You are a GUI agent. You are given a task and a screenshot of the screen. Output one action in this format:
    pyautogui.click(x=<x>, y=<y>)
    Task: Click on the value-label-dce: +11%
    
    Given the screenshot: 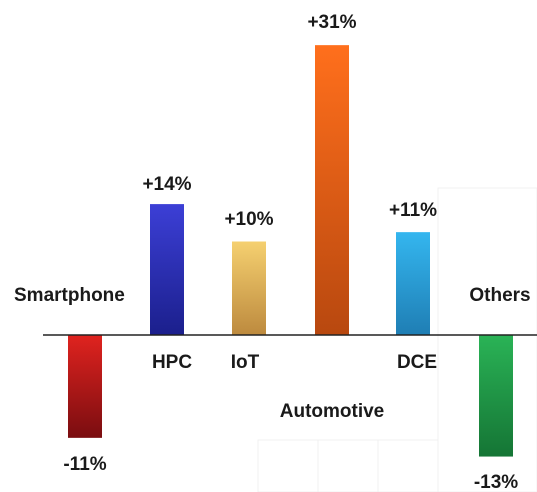 What is the action you would take?
    pyautogui.click(x=413, y=210)
    